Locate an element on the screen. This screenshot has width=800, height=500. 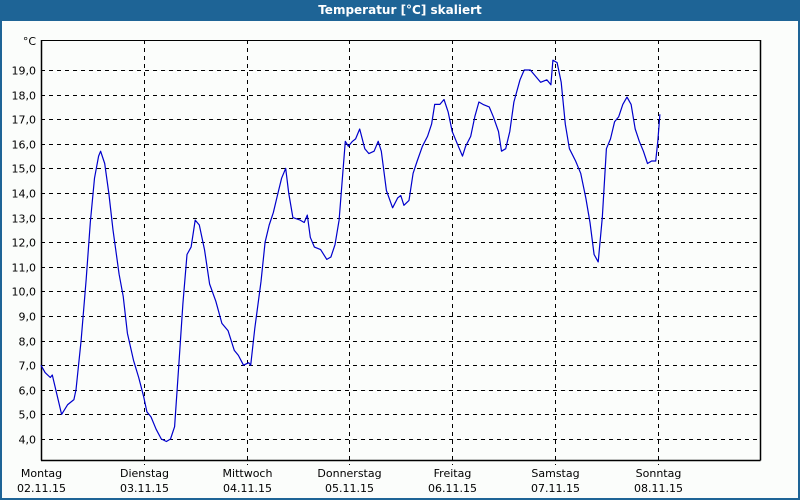
y-tick-label: 13,0 is located at coordinates (24, 219).